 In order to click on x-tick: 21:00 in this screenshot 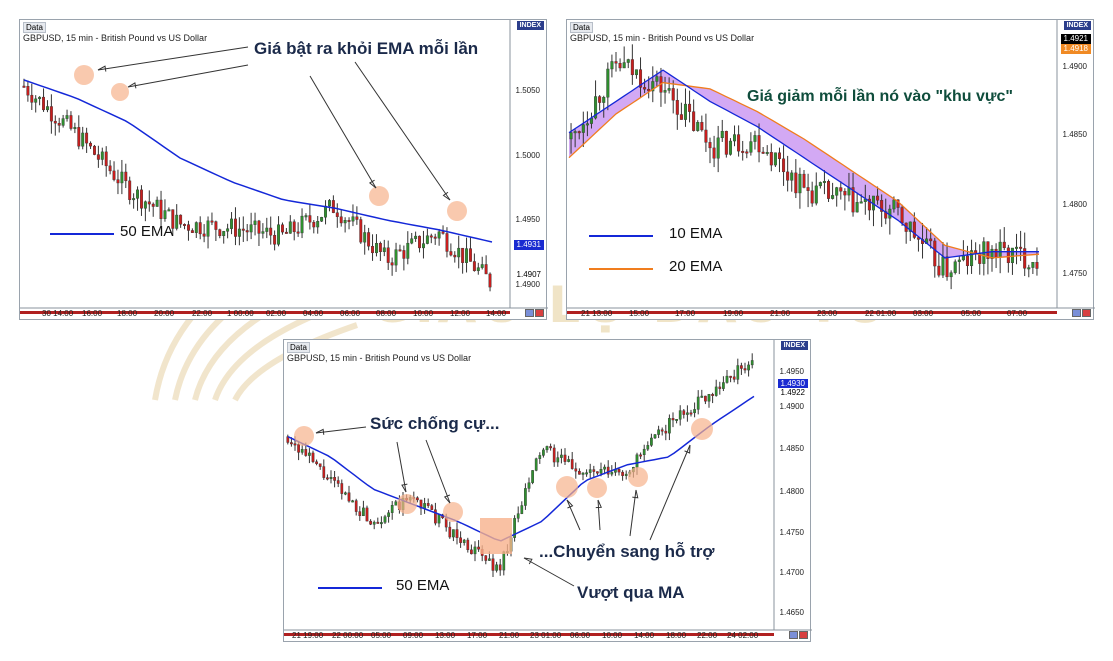, I will do `click(780, 313)`.